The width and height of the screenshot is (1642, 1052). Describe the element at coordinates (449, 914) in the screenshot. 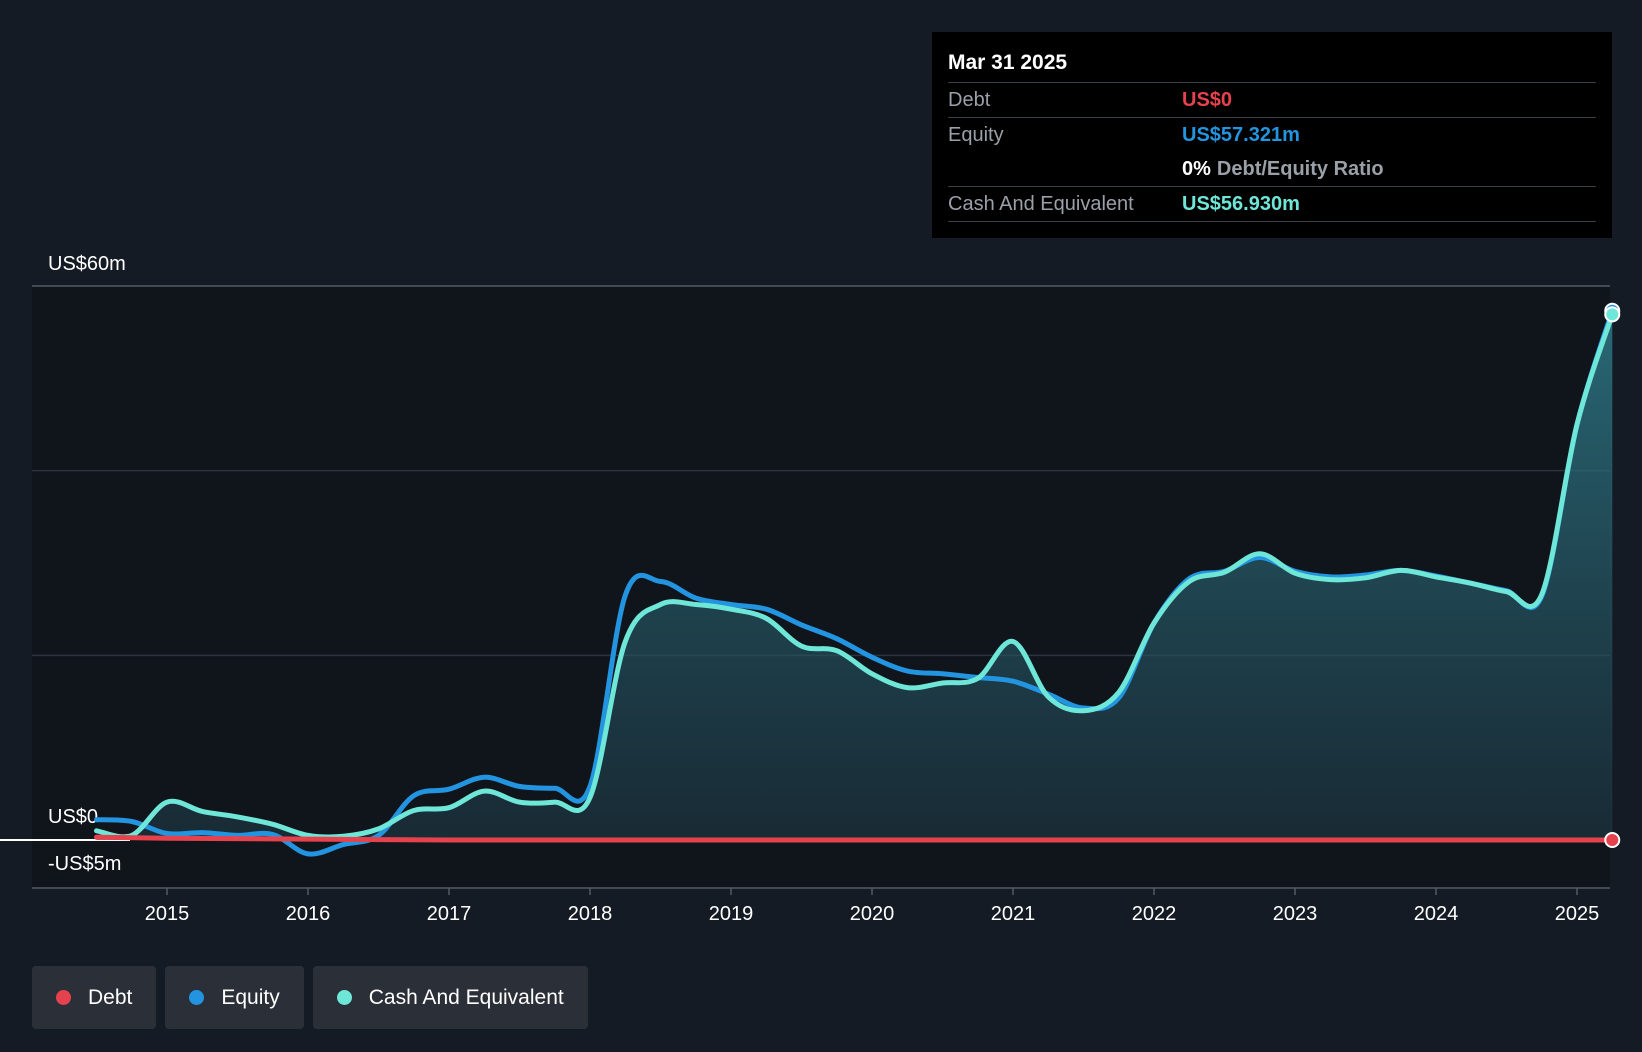

I see `x-tick-label: 2017` at that location.